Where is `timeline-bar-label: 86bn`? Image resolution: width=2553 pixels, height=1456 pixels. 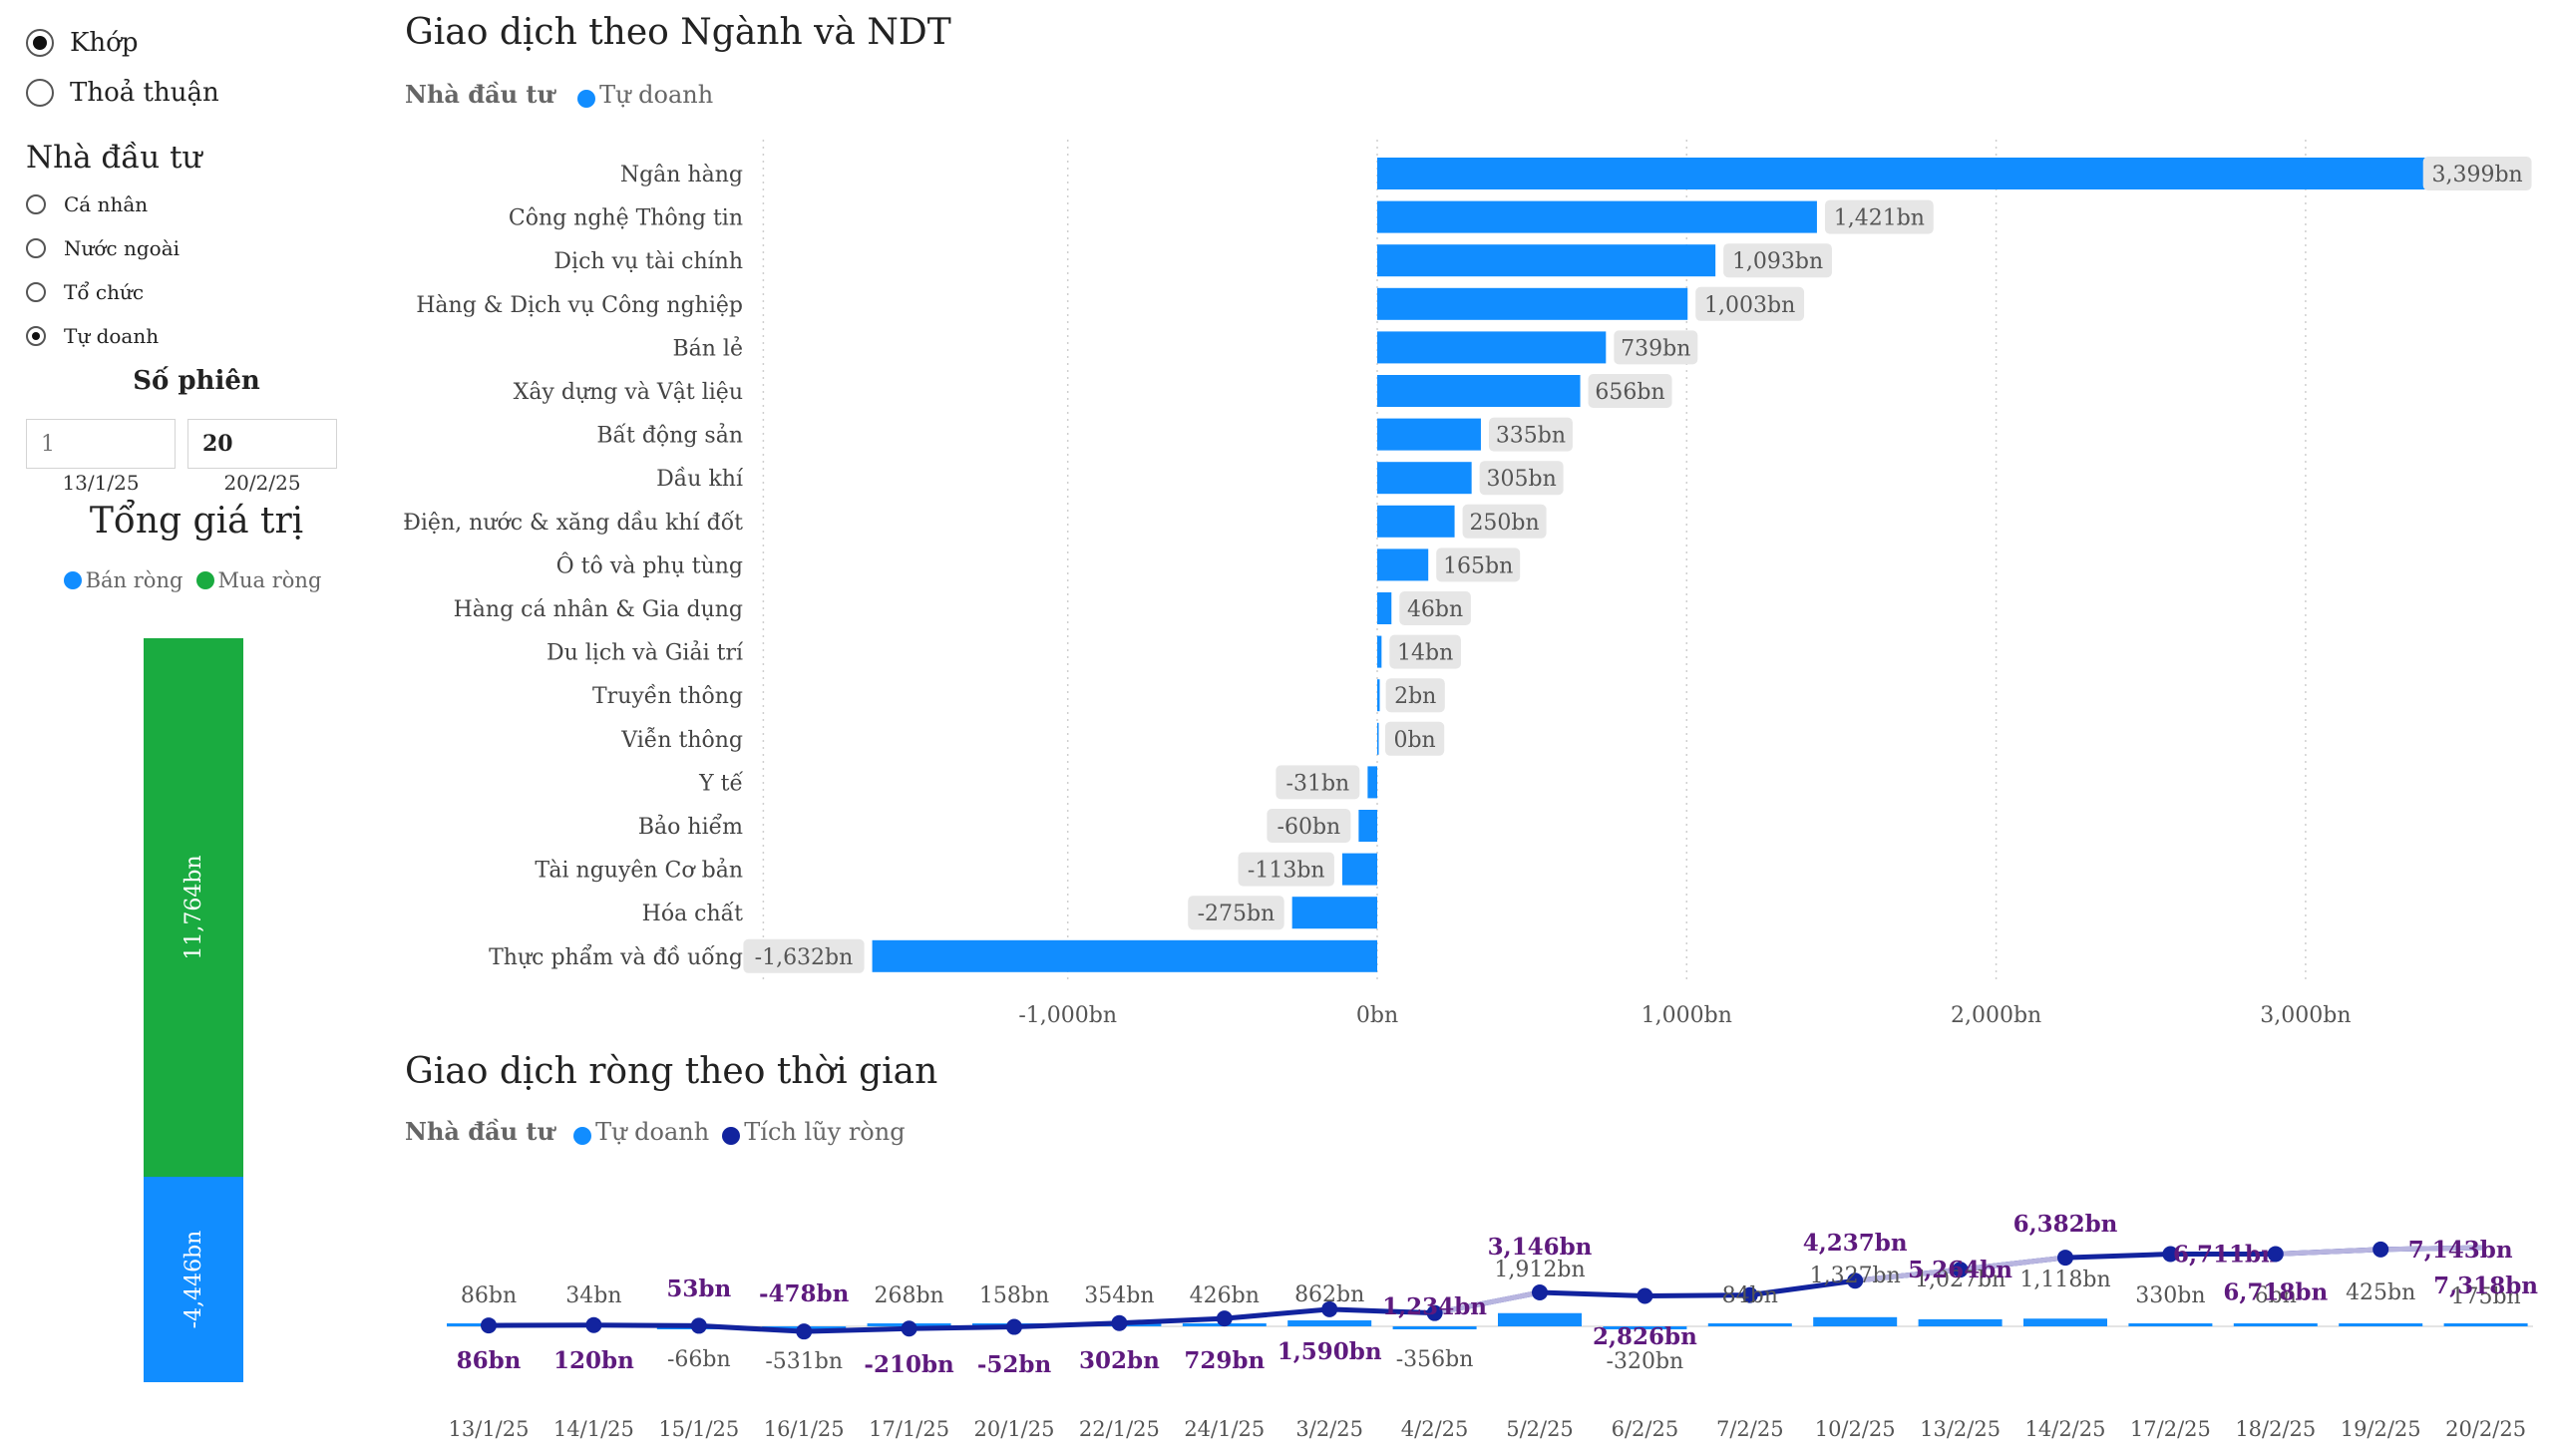
timeline-bar-label: 86bn is located at coordinates (489, 1295).